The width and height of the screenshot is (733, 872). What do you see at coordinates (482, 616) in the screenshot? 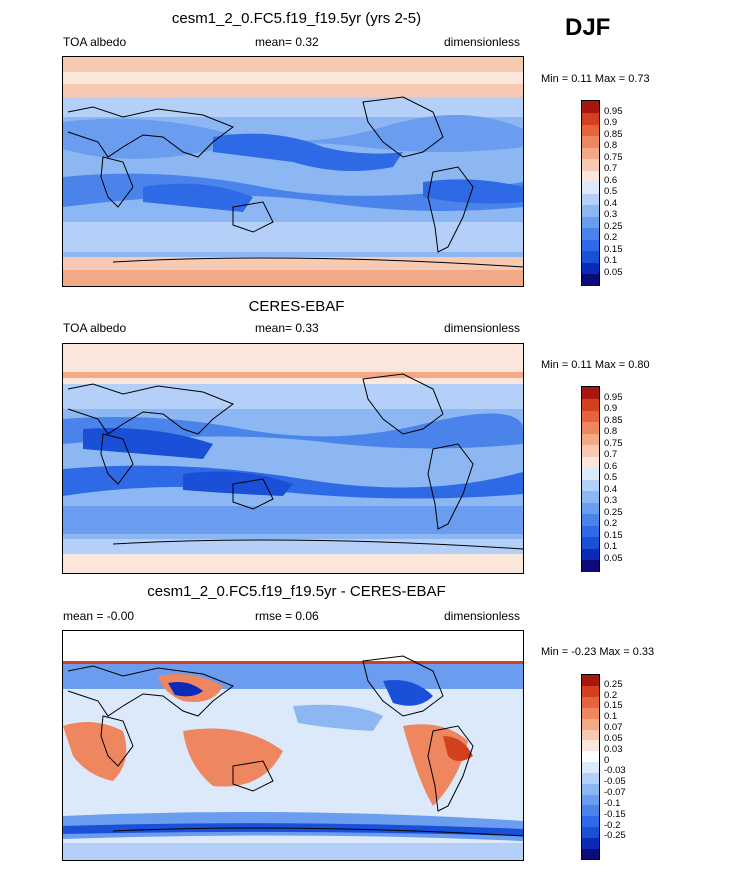
I see `panel3-right-label: dimensionless` at bounding box center [482, 616].